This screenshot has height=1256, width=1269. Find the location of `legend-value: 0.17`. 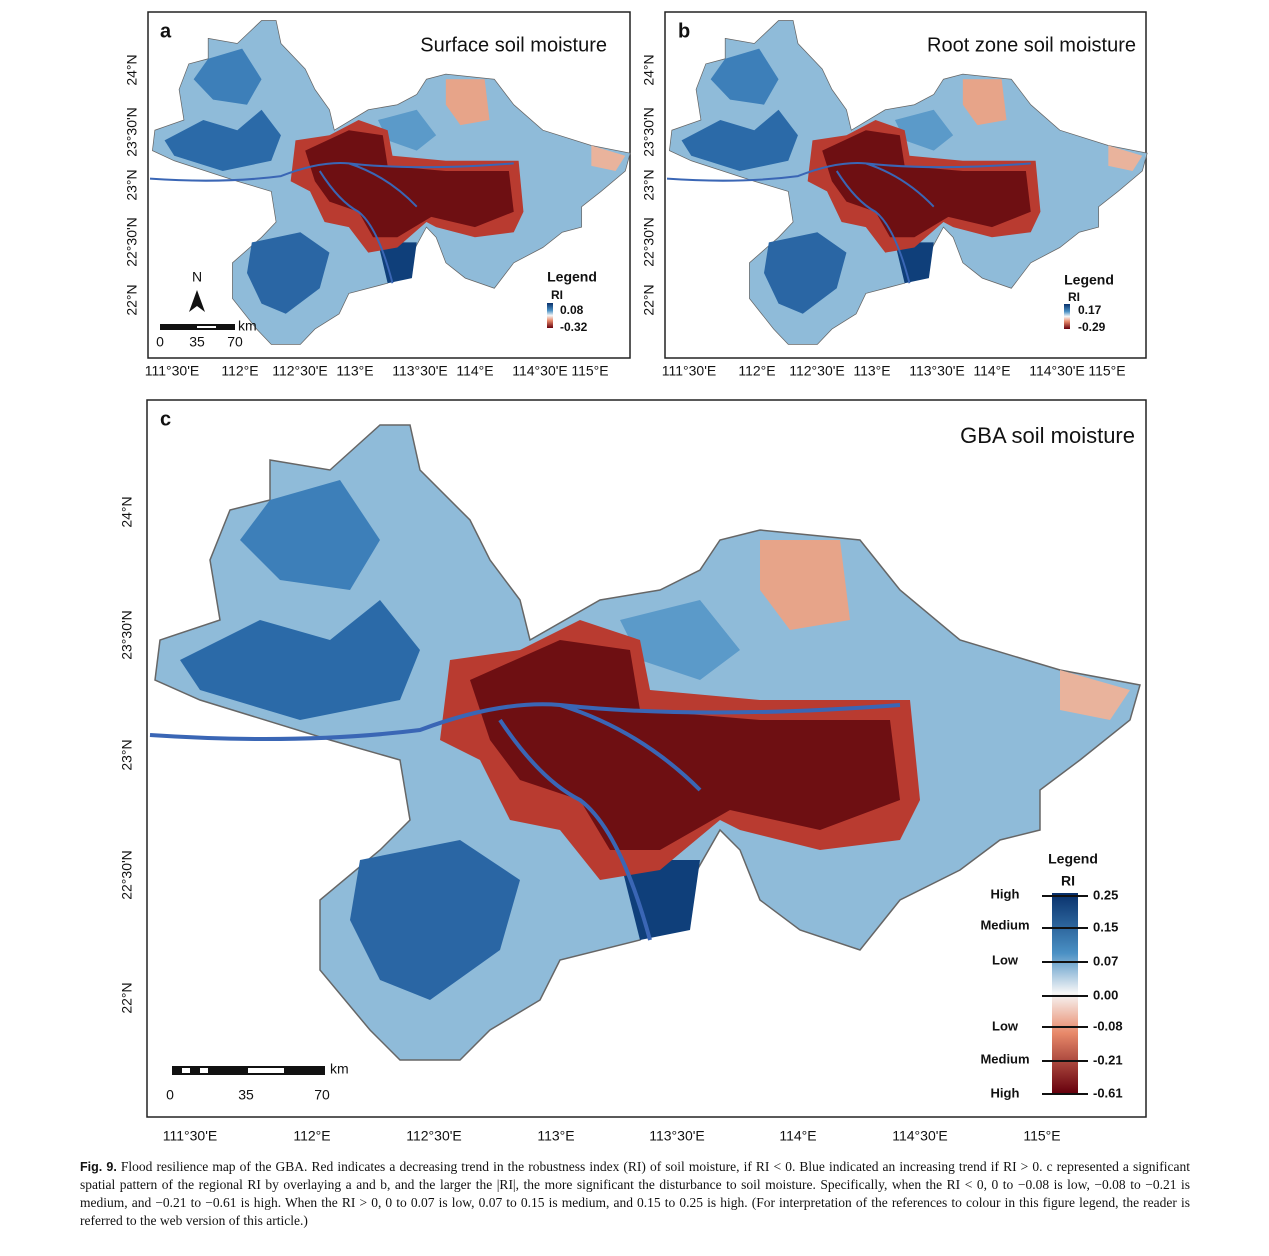

legend-value: 0.17 is located at coordinates (1090, 310).